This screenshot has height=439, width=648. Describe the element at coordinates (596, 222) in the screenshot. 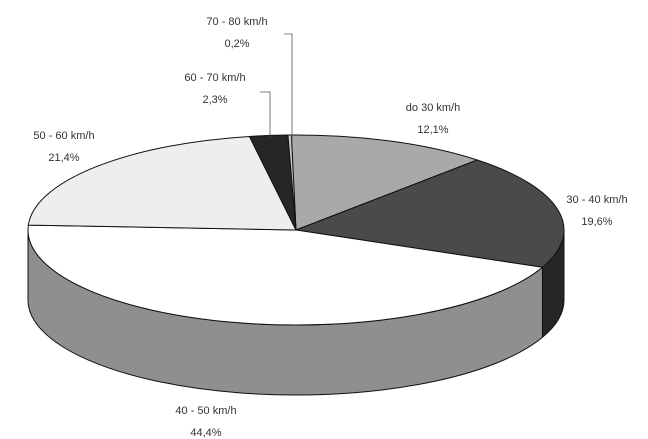

I see `slice-value-30-40: 19,6%` at that location.